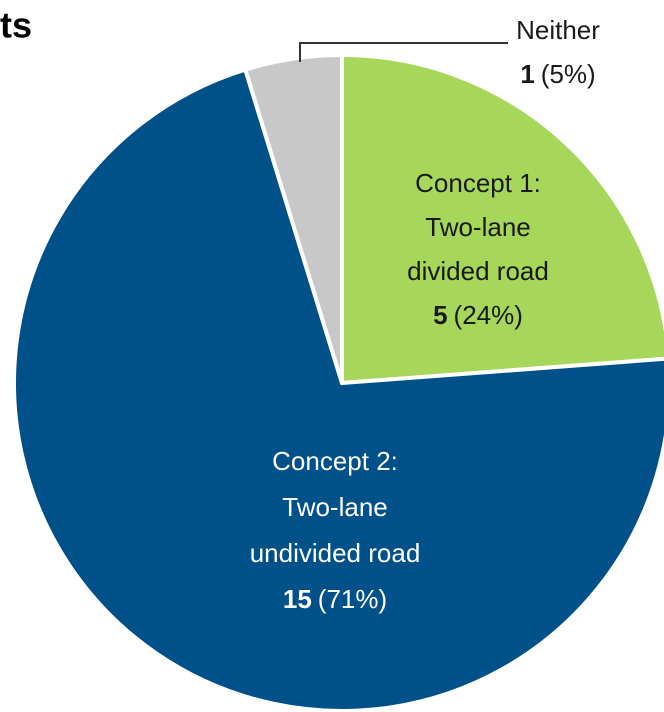 This screenshot has height=712, width=664. What do you see at coordinates (297, 599) in the screenshot?
I see `value-count: 15` at bounding box center [297, 599].